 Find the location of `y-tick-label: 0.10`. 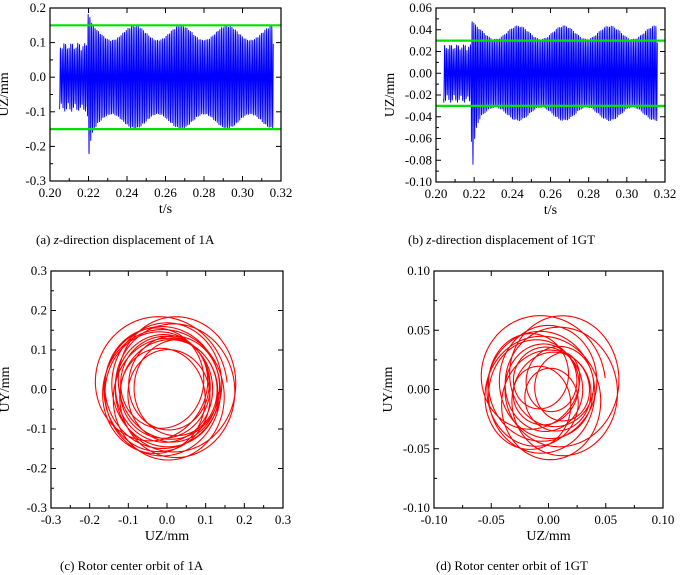

y-tick-label: 0.10 is located at coordinates (418, 270).